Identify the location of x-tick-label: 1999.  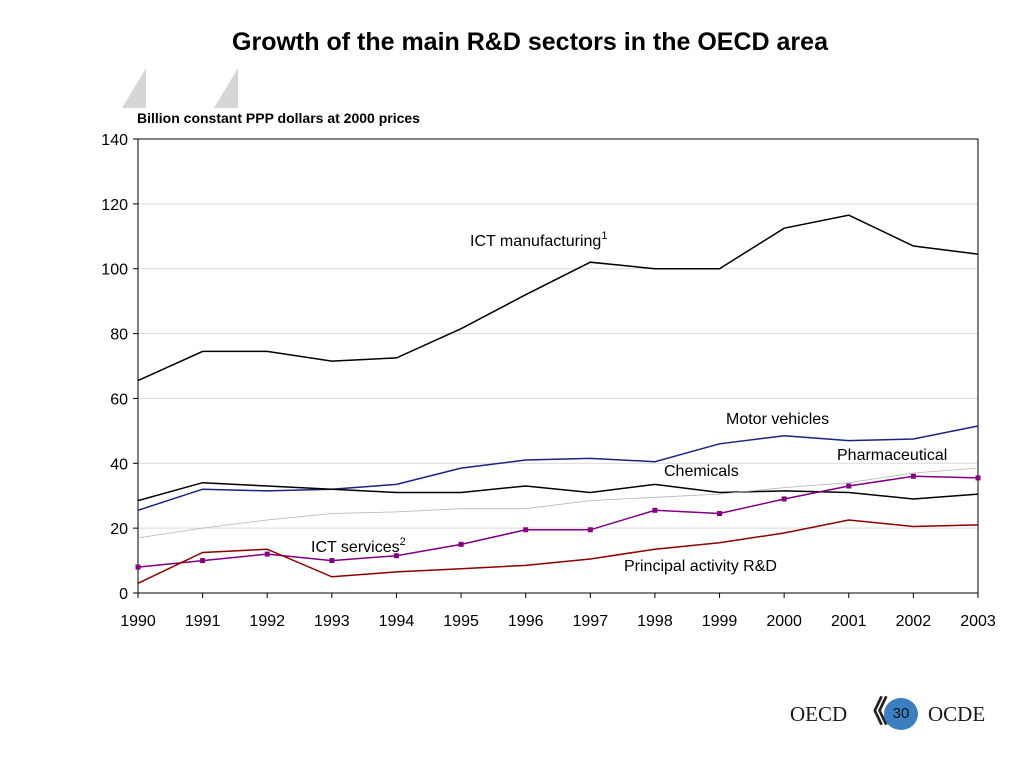
(720, 621).